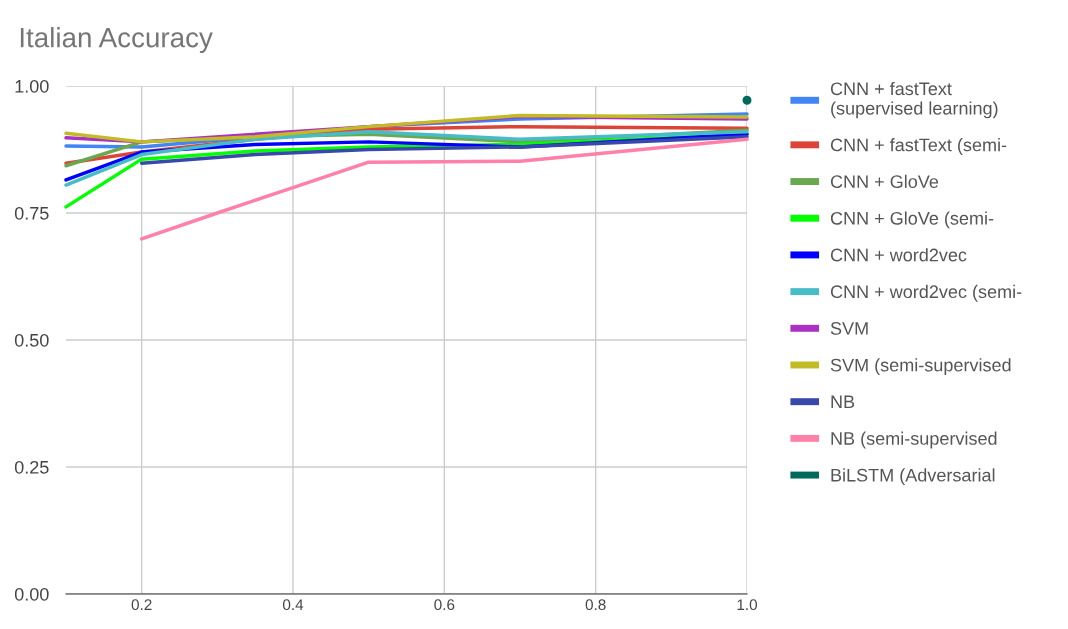 This screenshot has height=629, width=1068. I want to click on legend-label: SVM, so click(849, 328).